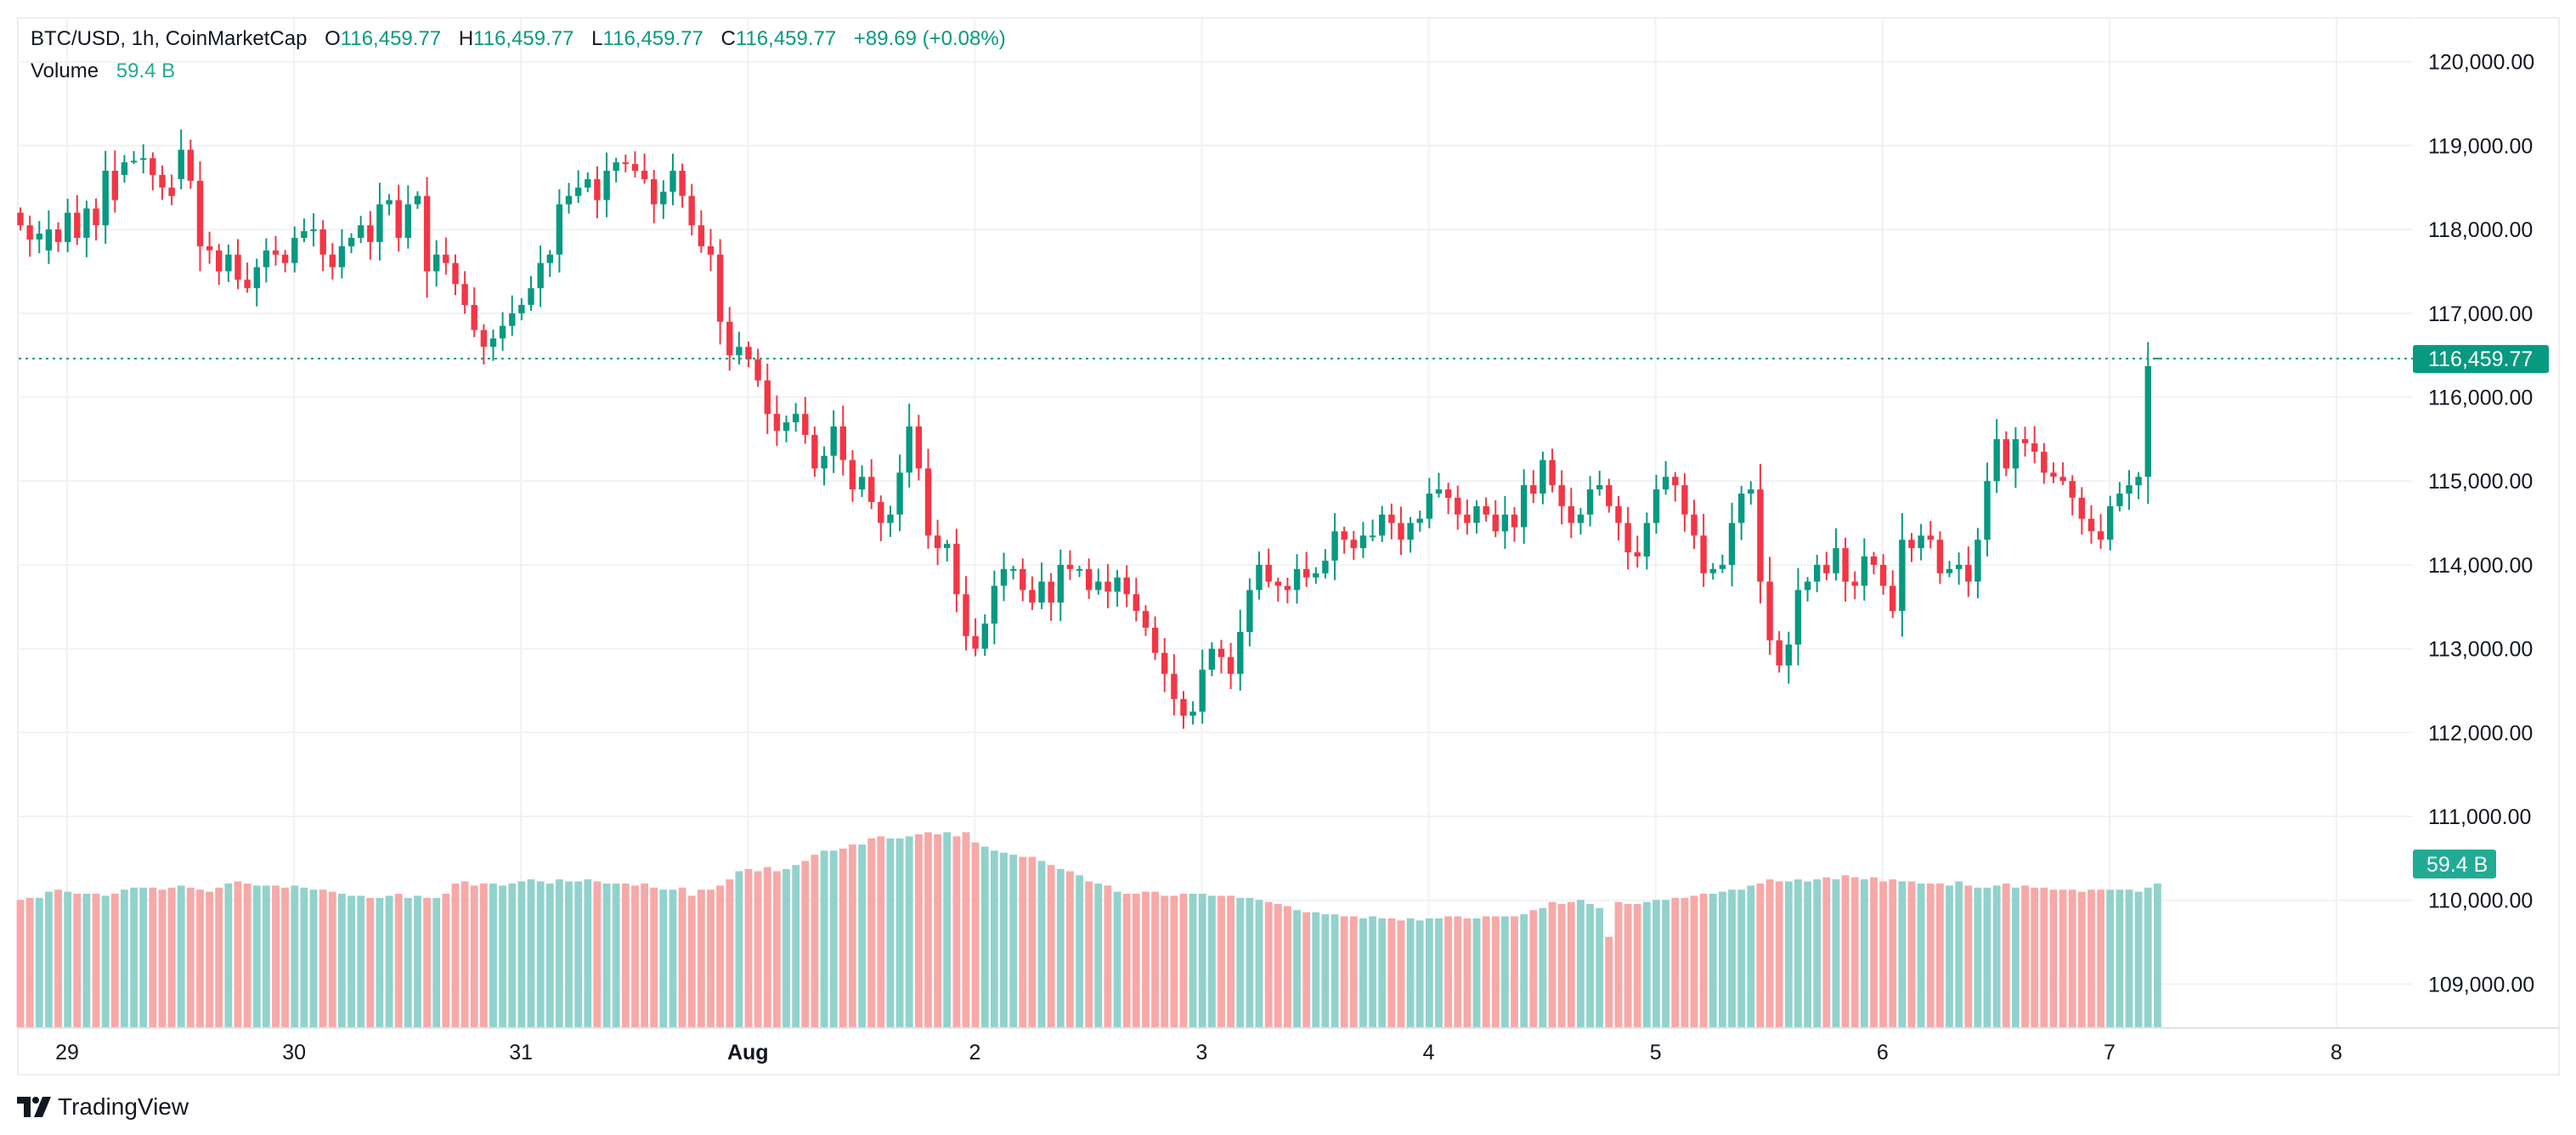 The image size is (2576, 1135). Describe the element at coordinates (1199, 1052) in the screenshot. I see `time-axis: 29 30 31 Aug 2 3 4 5 6 7 8` at that location.